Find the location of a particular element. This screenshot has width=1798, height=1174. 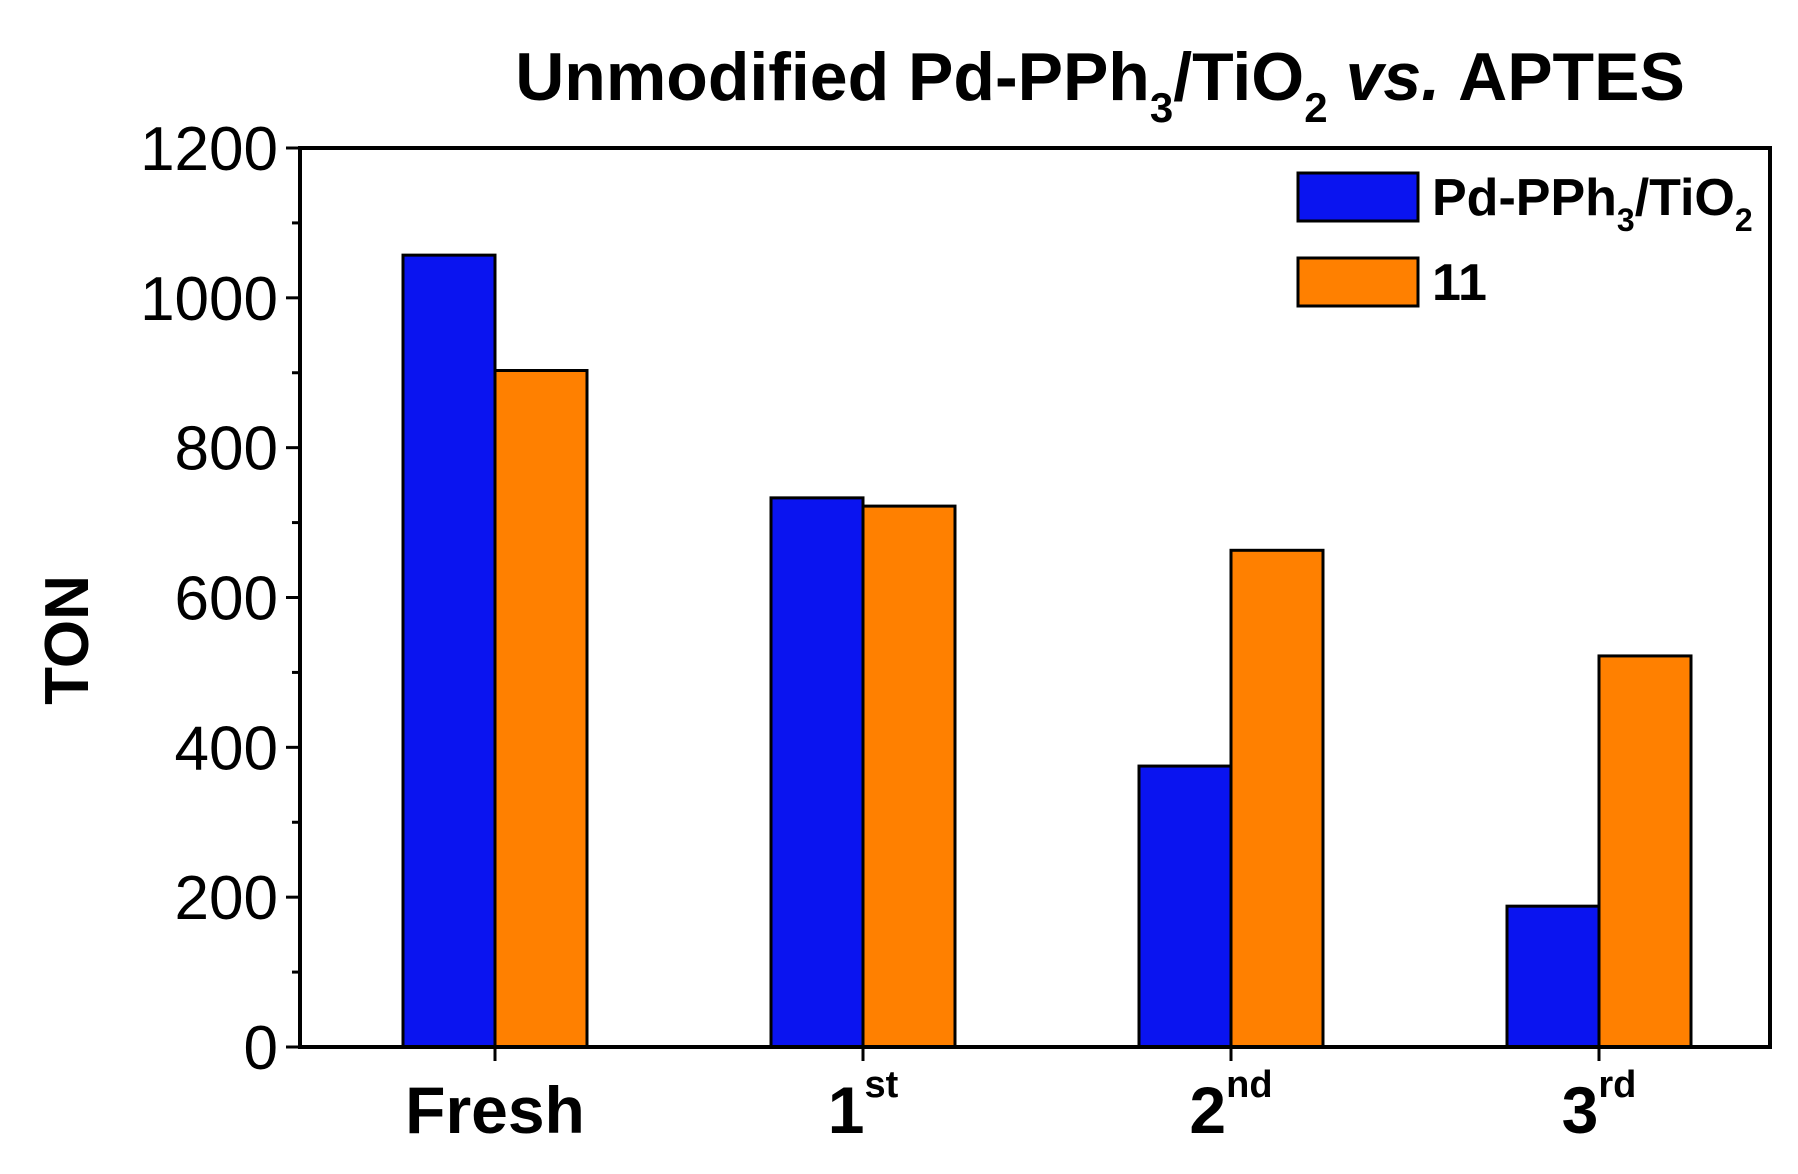

legend-label-series-2: 11 is located at coordinates (1459, 283).